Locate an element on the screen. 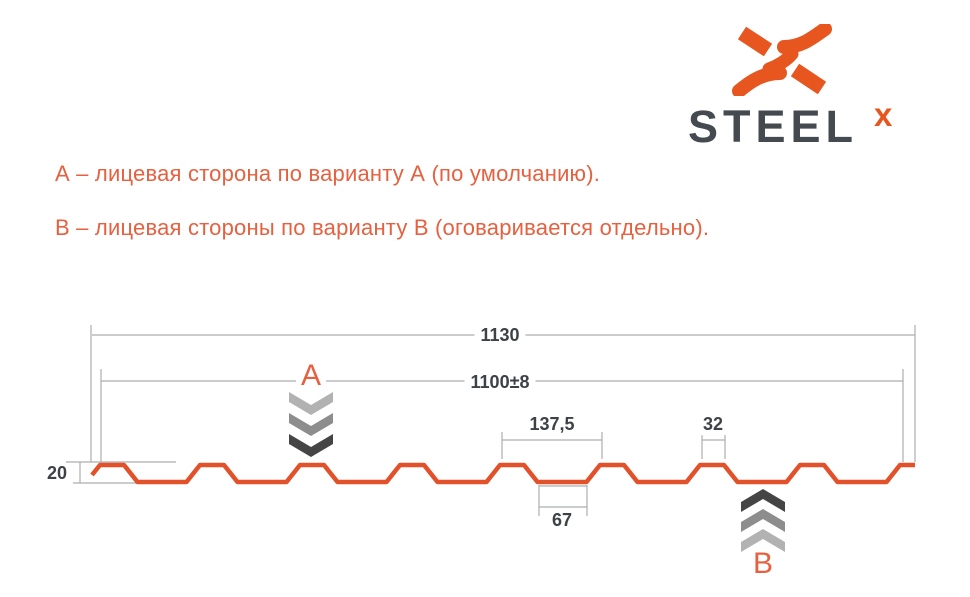  dim-label-rib-top-width: 32 is located at coordinates (713, 424).